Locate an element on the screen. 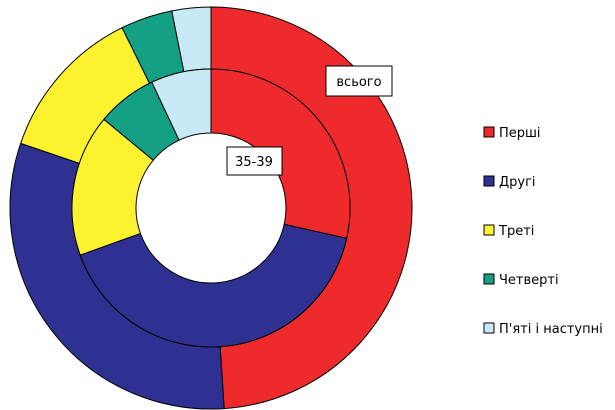 This screenshot has height=410, width=615. legend-item: Перші is located at coordinates (512, 133).